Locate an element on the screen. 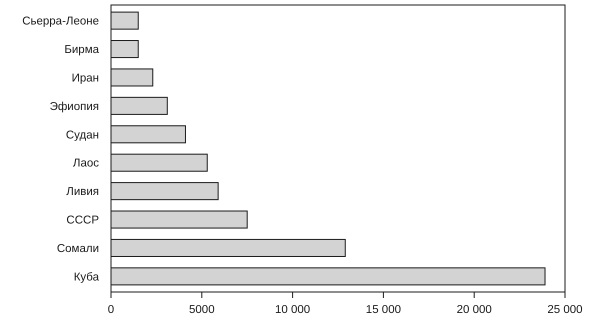 The image size is (595, 321). x-tick-label: 5000 is located at coordinates (202, 310).